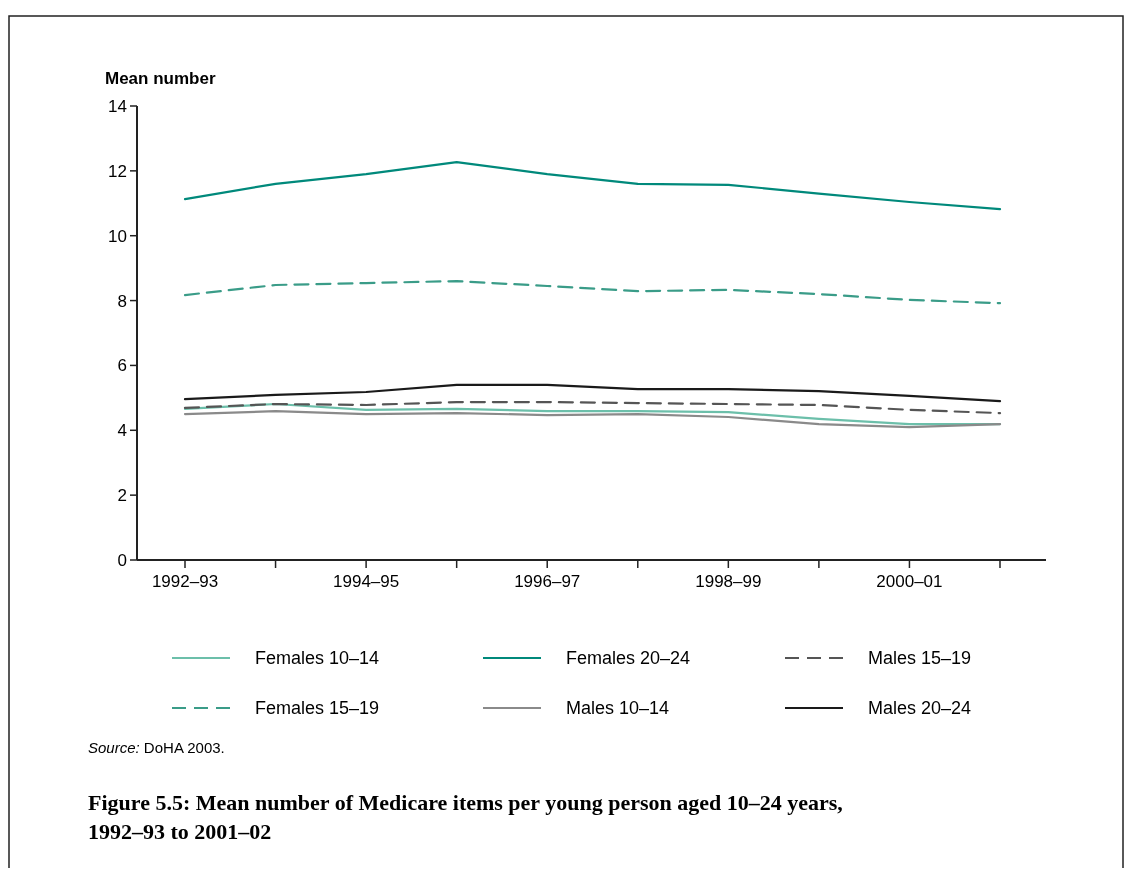 This screenshot has height=876, width=1132. I want to click on y-tick-label: 2, so click(122, 496).